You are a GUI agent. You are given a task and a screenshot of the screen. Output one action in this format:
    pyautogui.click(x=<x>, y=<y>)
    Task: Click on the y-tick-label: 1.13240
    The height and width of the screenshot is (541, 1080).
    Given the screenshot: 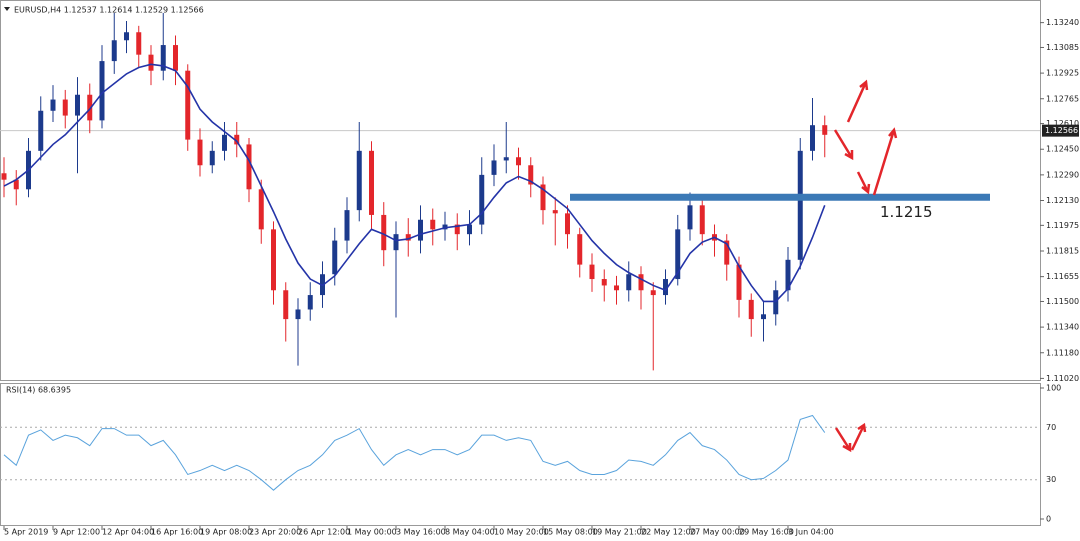 What is the action you would take?
    pyautogui.click(x=1062, y=22)
    